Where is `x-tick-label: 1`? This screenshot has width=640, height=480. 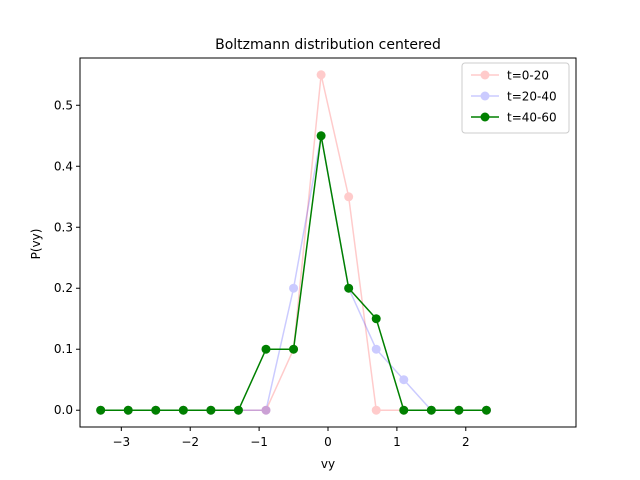 x-tick-label: 1 is located at coordinates (397, 442).